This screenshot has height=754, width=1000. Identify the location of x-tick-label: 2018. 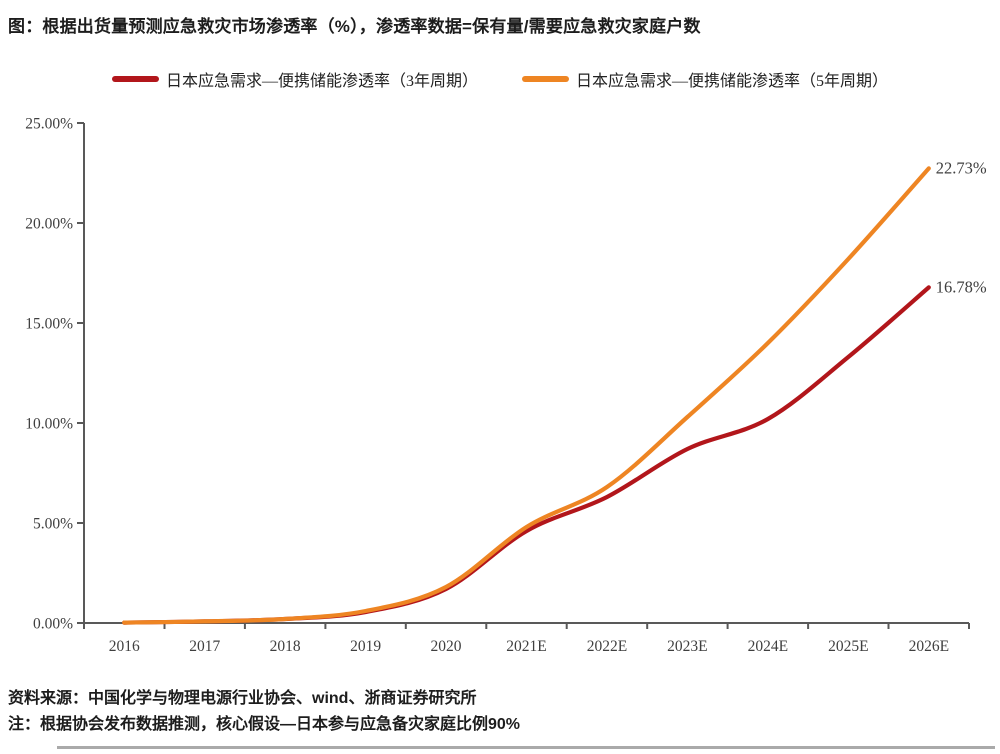
(285, 646).